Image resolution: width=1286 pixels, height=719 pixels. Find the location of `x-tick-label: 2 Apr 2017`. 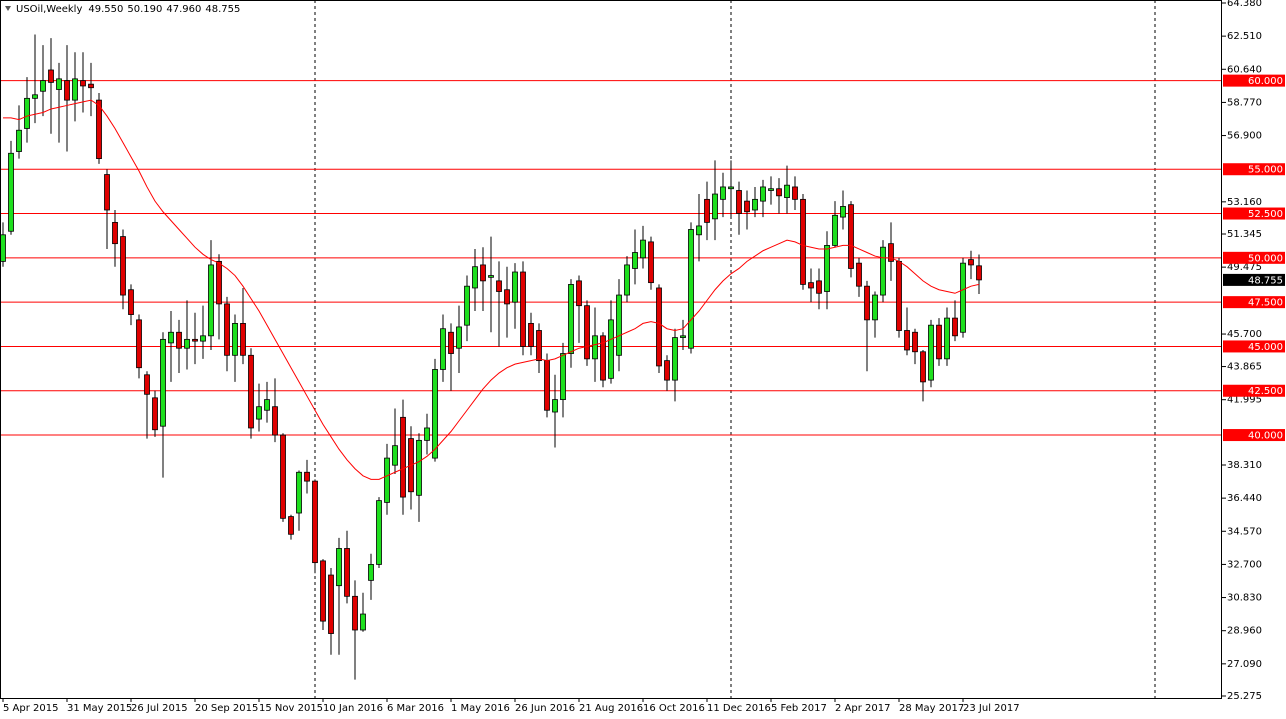

x-tick-label: 2 Apr 2017 is located at coordinates (862, 708).